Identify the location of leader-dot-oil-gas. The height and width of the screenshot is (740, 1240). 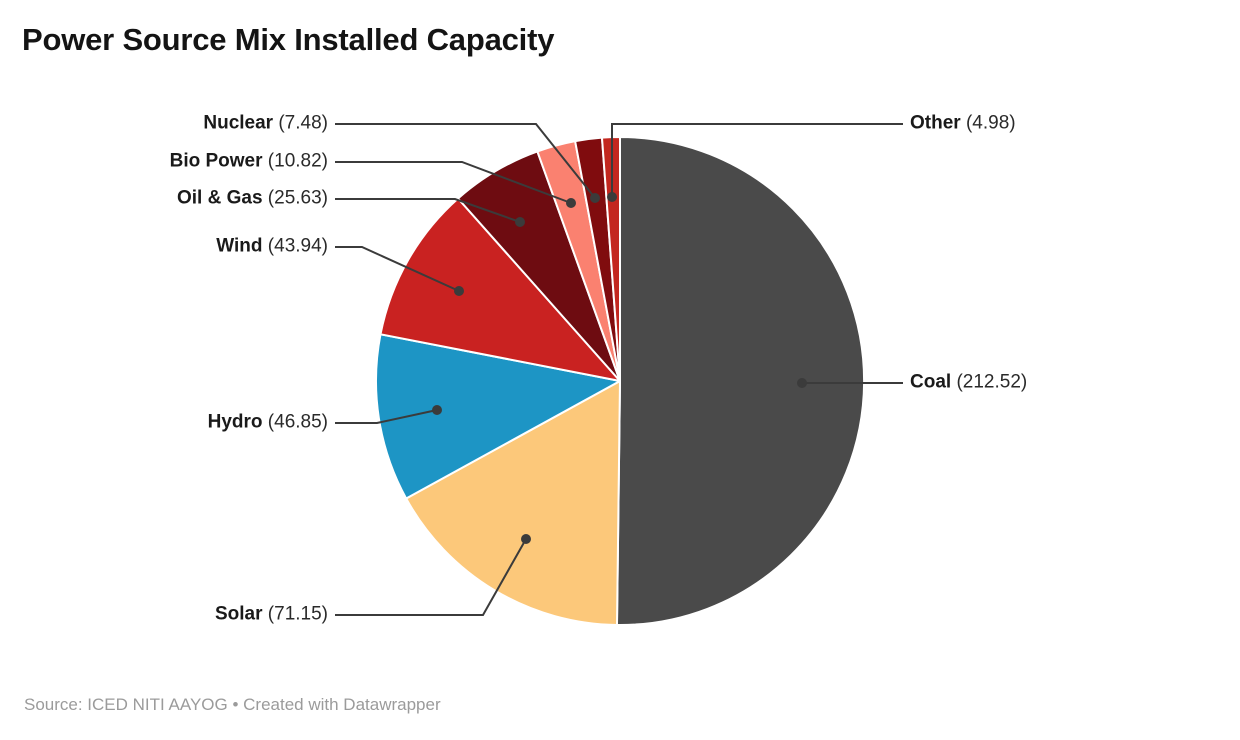
(520, 222).